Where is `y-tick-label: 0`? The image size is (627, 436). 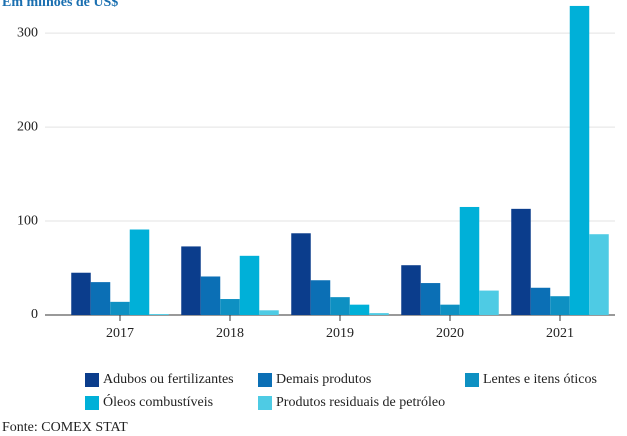
y-tick-label: 0 is located at coordinates (34, 314).